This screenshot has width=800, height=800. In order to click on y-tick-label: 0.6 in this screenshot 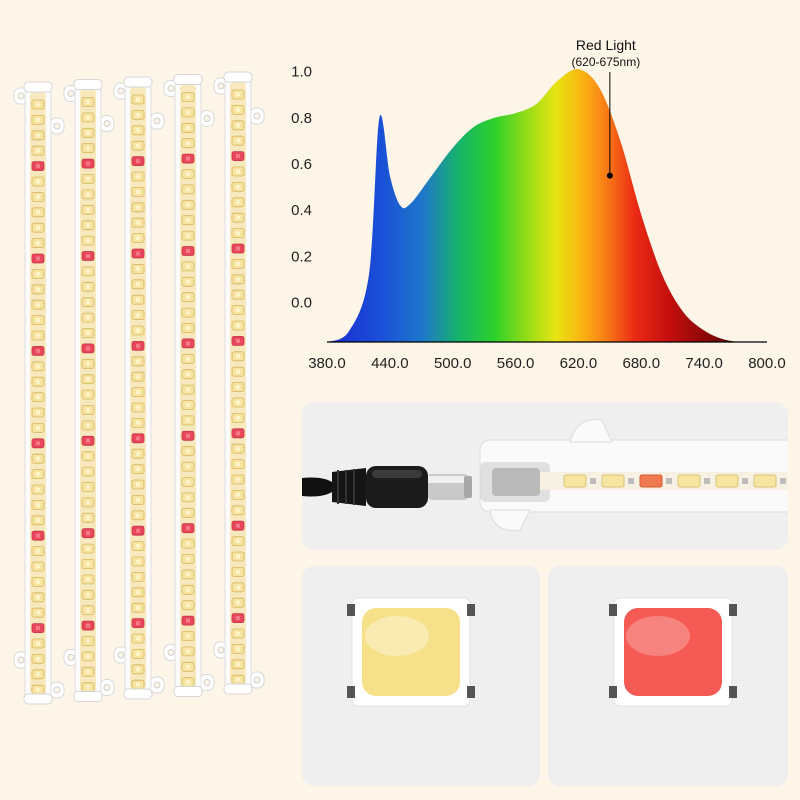, I will do `click(301, 164)`.